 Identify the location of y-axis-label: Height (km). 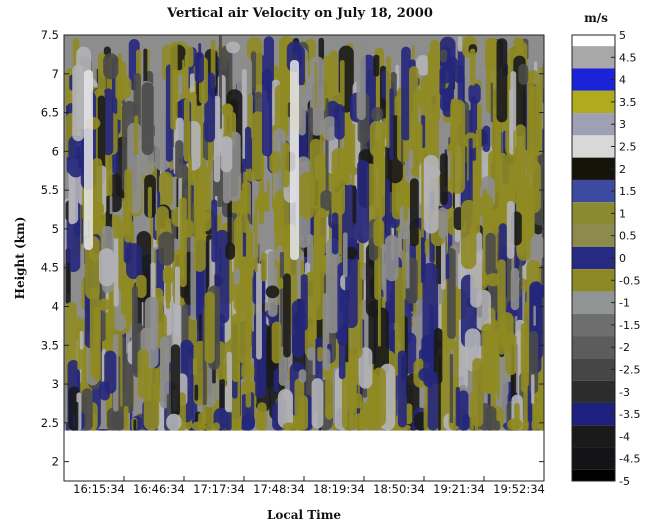
(20, 258).